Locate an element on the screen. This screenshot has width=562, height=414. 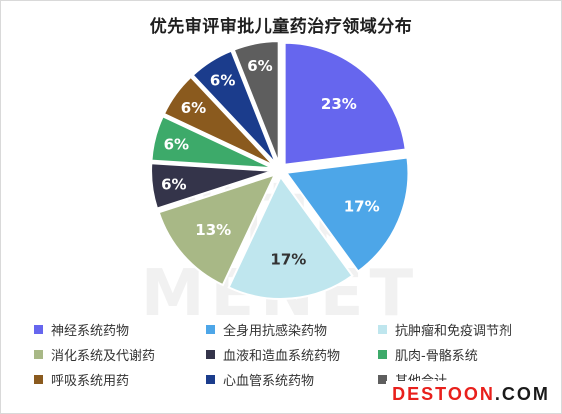
data-label-8: 6% is located at coordinates (222, 81).